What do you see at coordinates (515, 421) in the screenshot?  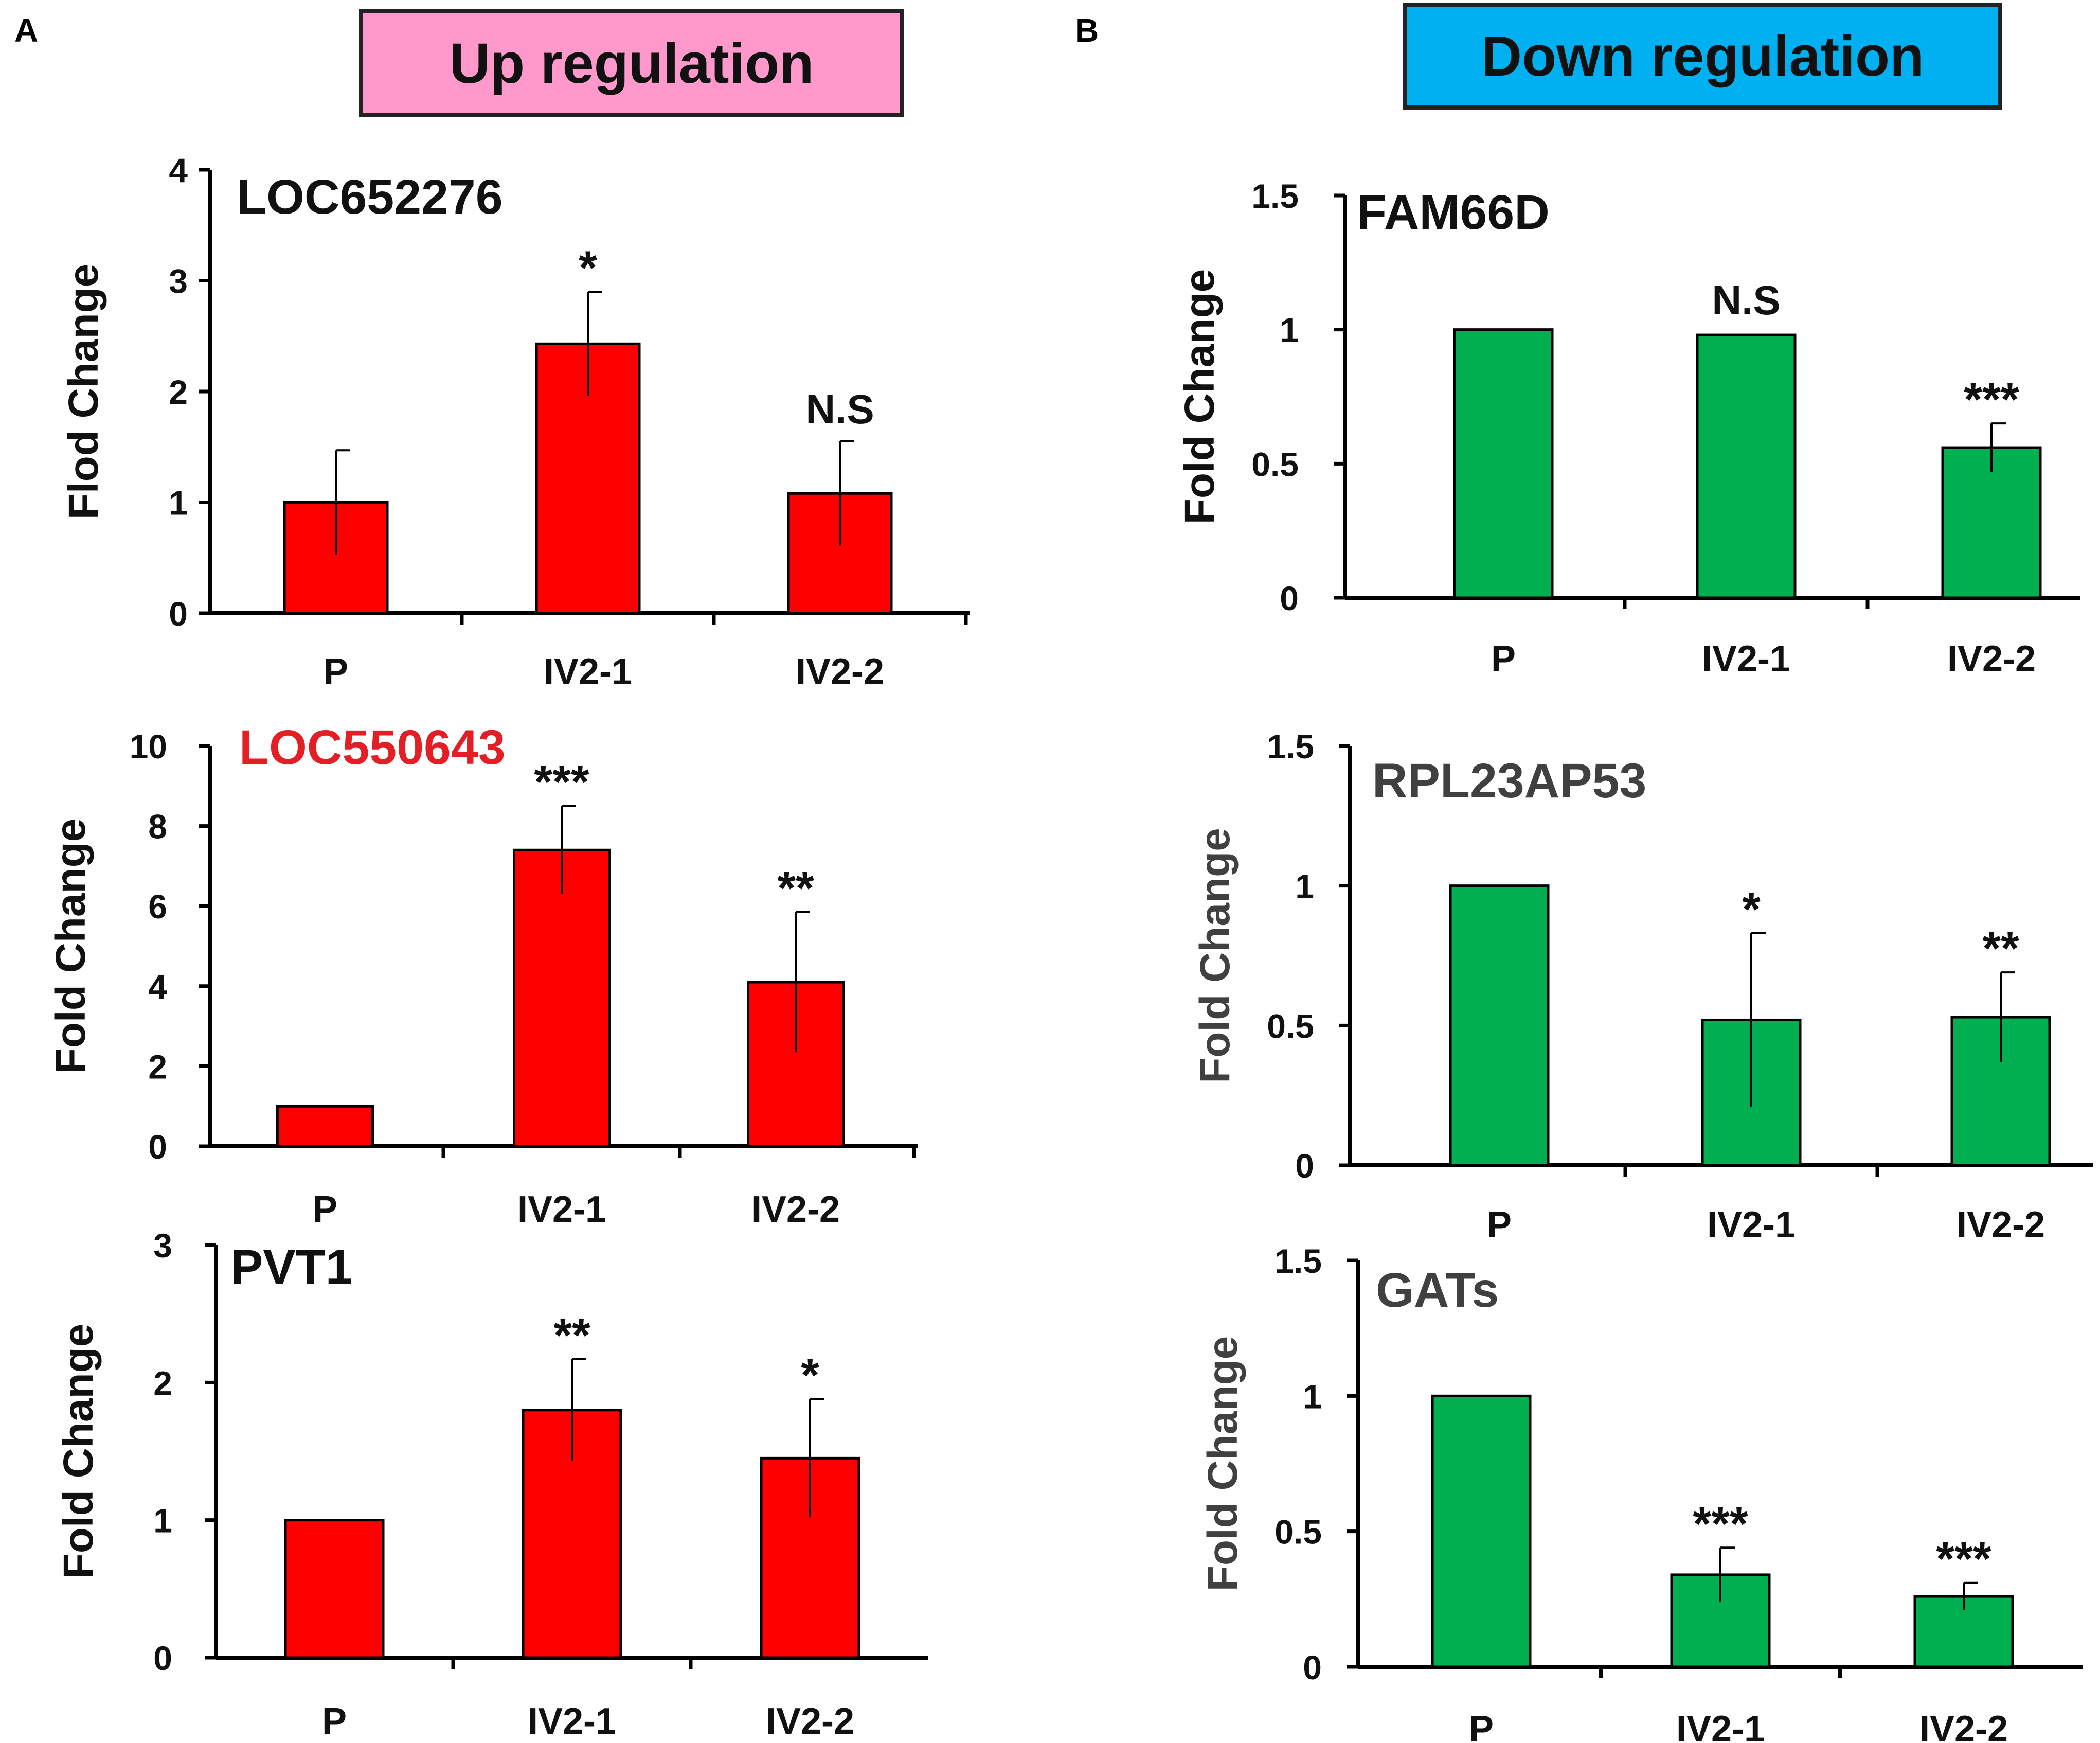 I see `chart-1: 0 1 2 3 4 P * IV2-1 N.S IV2-2 LOC652276 Flod Change` at bounding box center [515, 421].